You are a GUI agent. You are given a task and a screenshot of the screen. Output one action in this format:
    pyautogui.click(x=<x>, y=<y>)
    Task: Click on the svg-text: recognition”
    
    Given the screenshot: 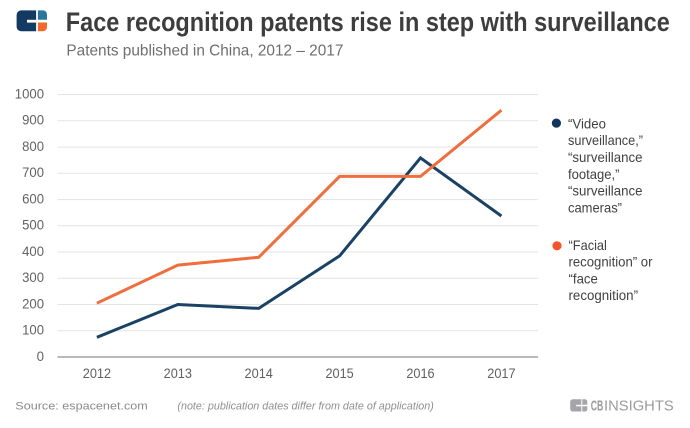 What is the action you would take?
    pyautogui.click(x=604, y=295)
    